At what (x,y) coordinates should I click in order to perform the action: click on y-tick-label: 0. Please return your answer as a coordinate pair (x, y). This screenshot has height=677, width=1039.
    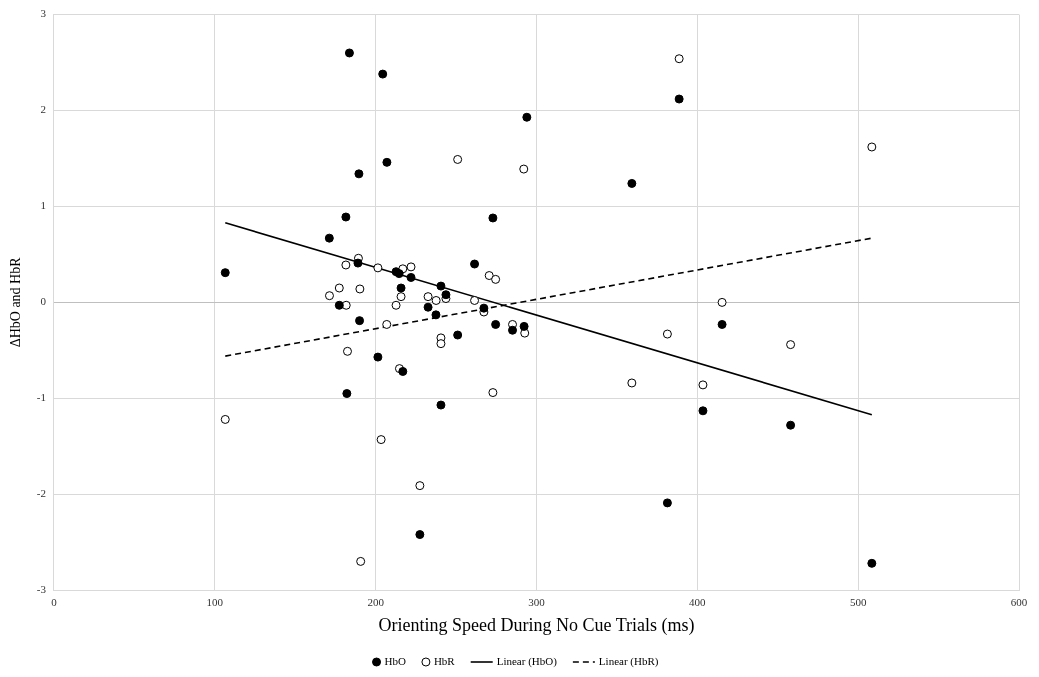
    Looking at the image, I should click on (43, 301).